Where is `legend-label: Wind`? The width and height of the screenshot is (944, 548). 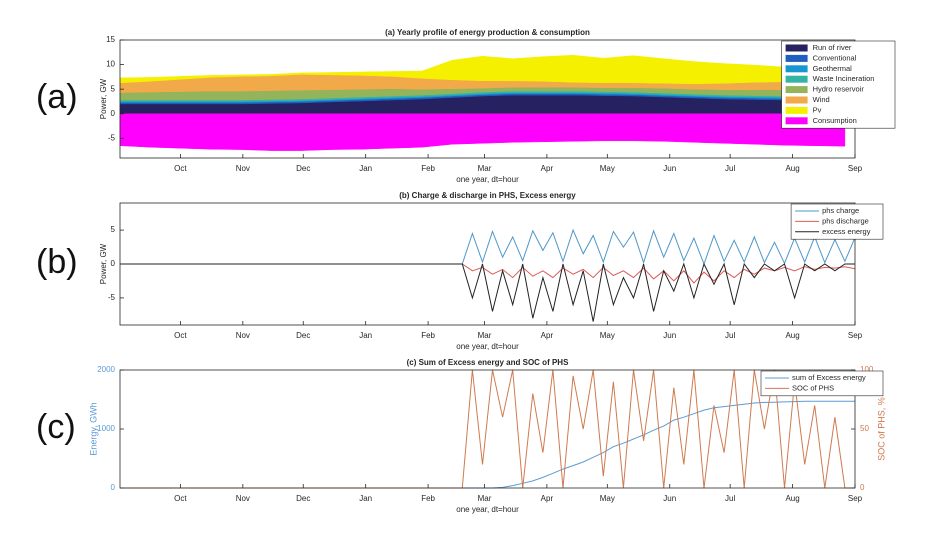
legend-label: Wind is located at coordinates (821, 99).